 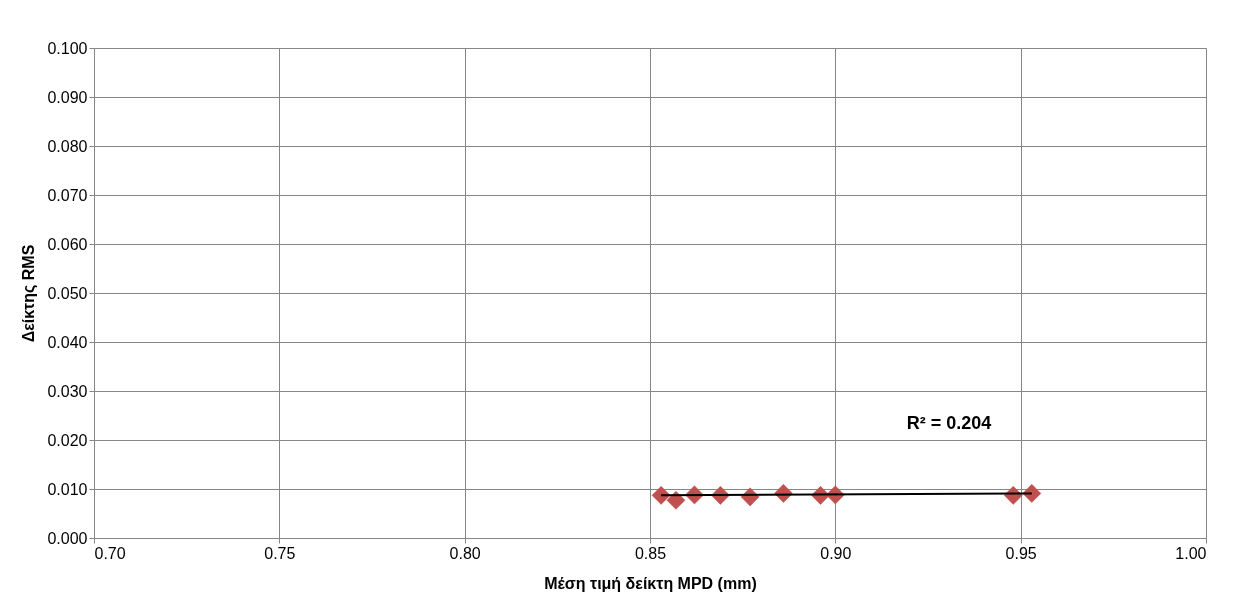 What do you see at coordinates (67, 440) in the screenshot?
I see `y-tick-label: 0.020` at bounding box center [67, 440].